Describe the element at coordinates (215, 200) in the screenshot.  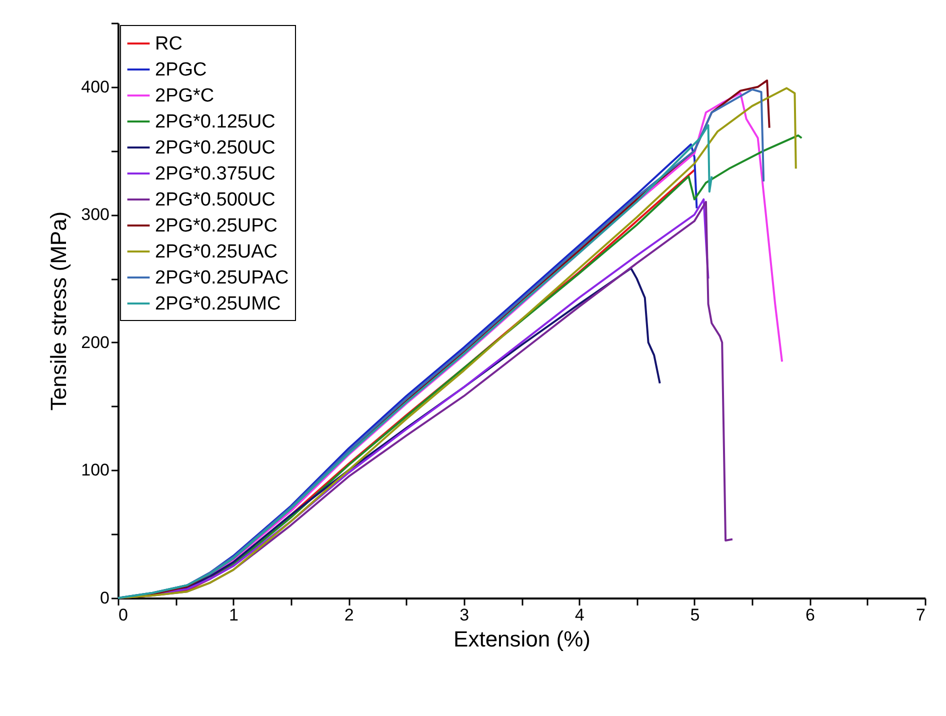
I see `legend-label: 2PG*0.500UC` at that location.